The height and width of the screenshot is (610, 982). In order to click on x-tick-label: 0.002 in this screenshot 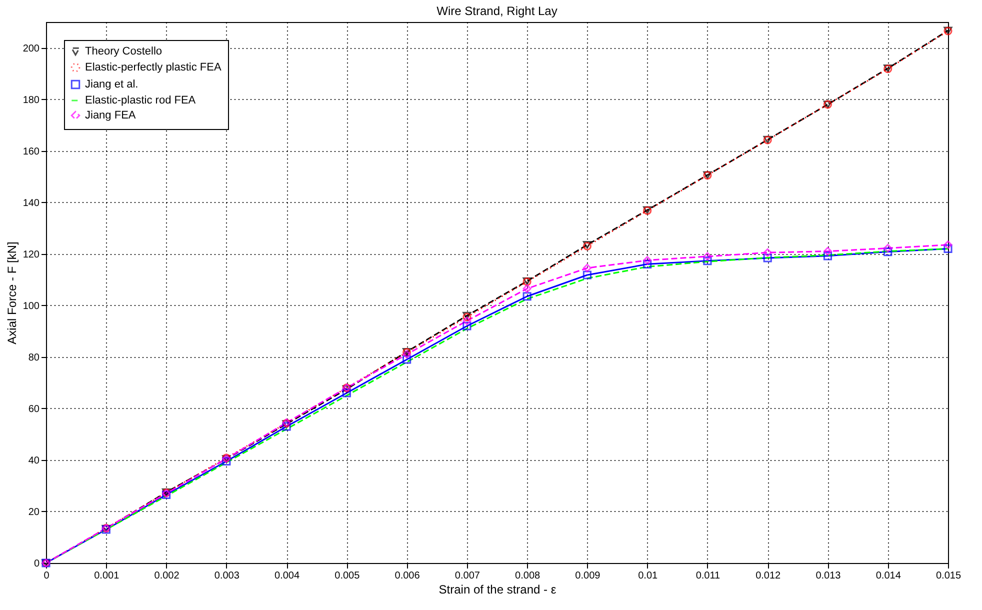, I will do `click(167, 576)`.